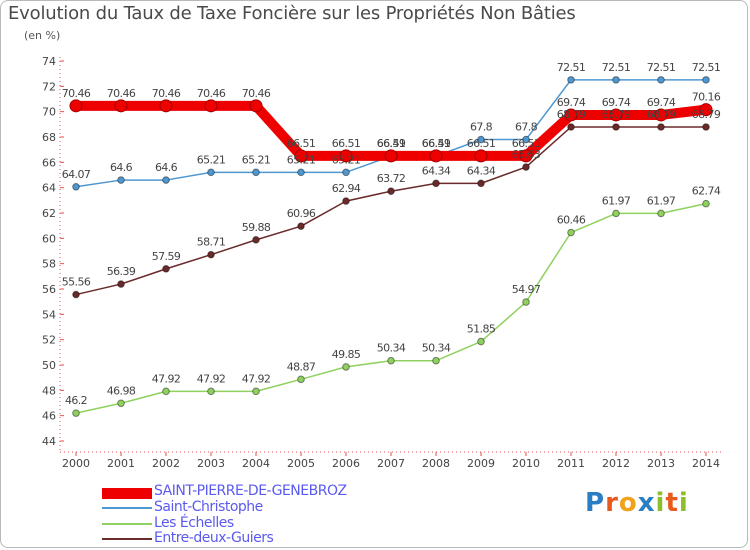 Image resolution: width=750 pixels, height=550 pixels. What do you see at coordinates (49, 365) in the screenshot?
I see `y-tick-label: 50` at bounding box center [49, 365].